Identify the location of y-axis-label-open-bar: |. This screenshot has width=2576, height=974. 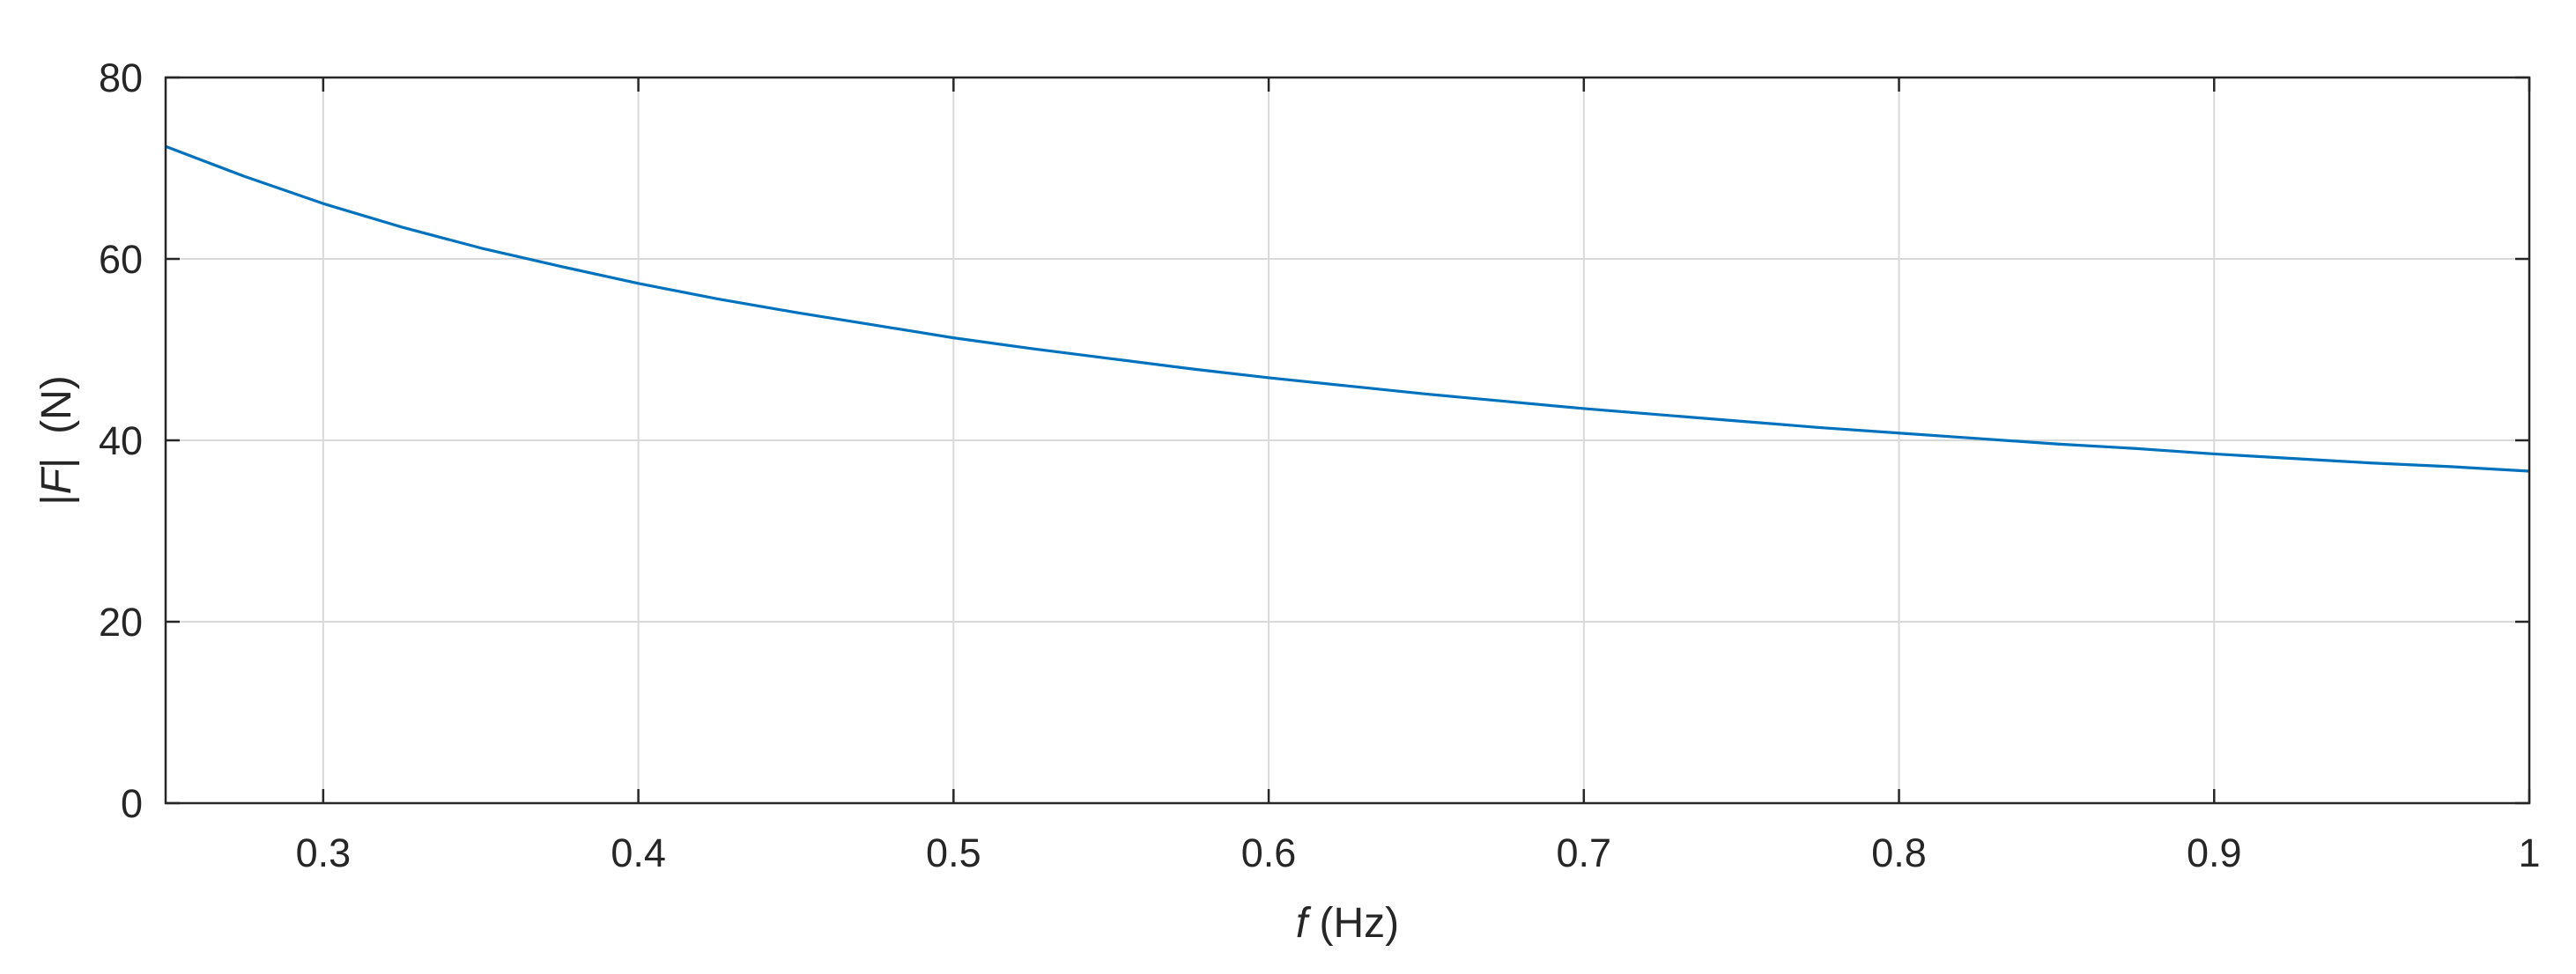
(57, 499).